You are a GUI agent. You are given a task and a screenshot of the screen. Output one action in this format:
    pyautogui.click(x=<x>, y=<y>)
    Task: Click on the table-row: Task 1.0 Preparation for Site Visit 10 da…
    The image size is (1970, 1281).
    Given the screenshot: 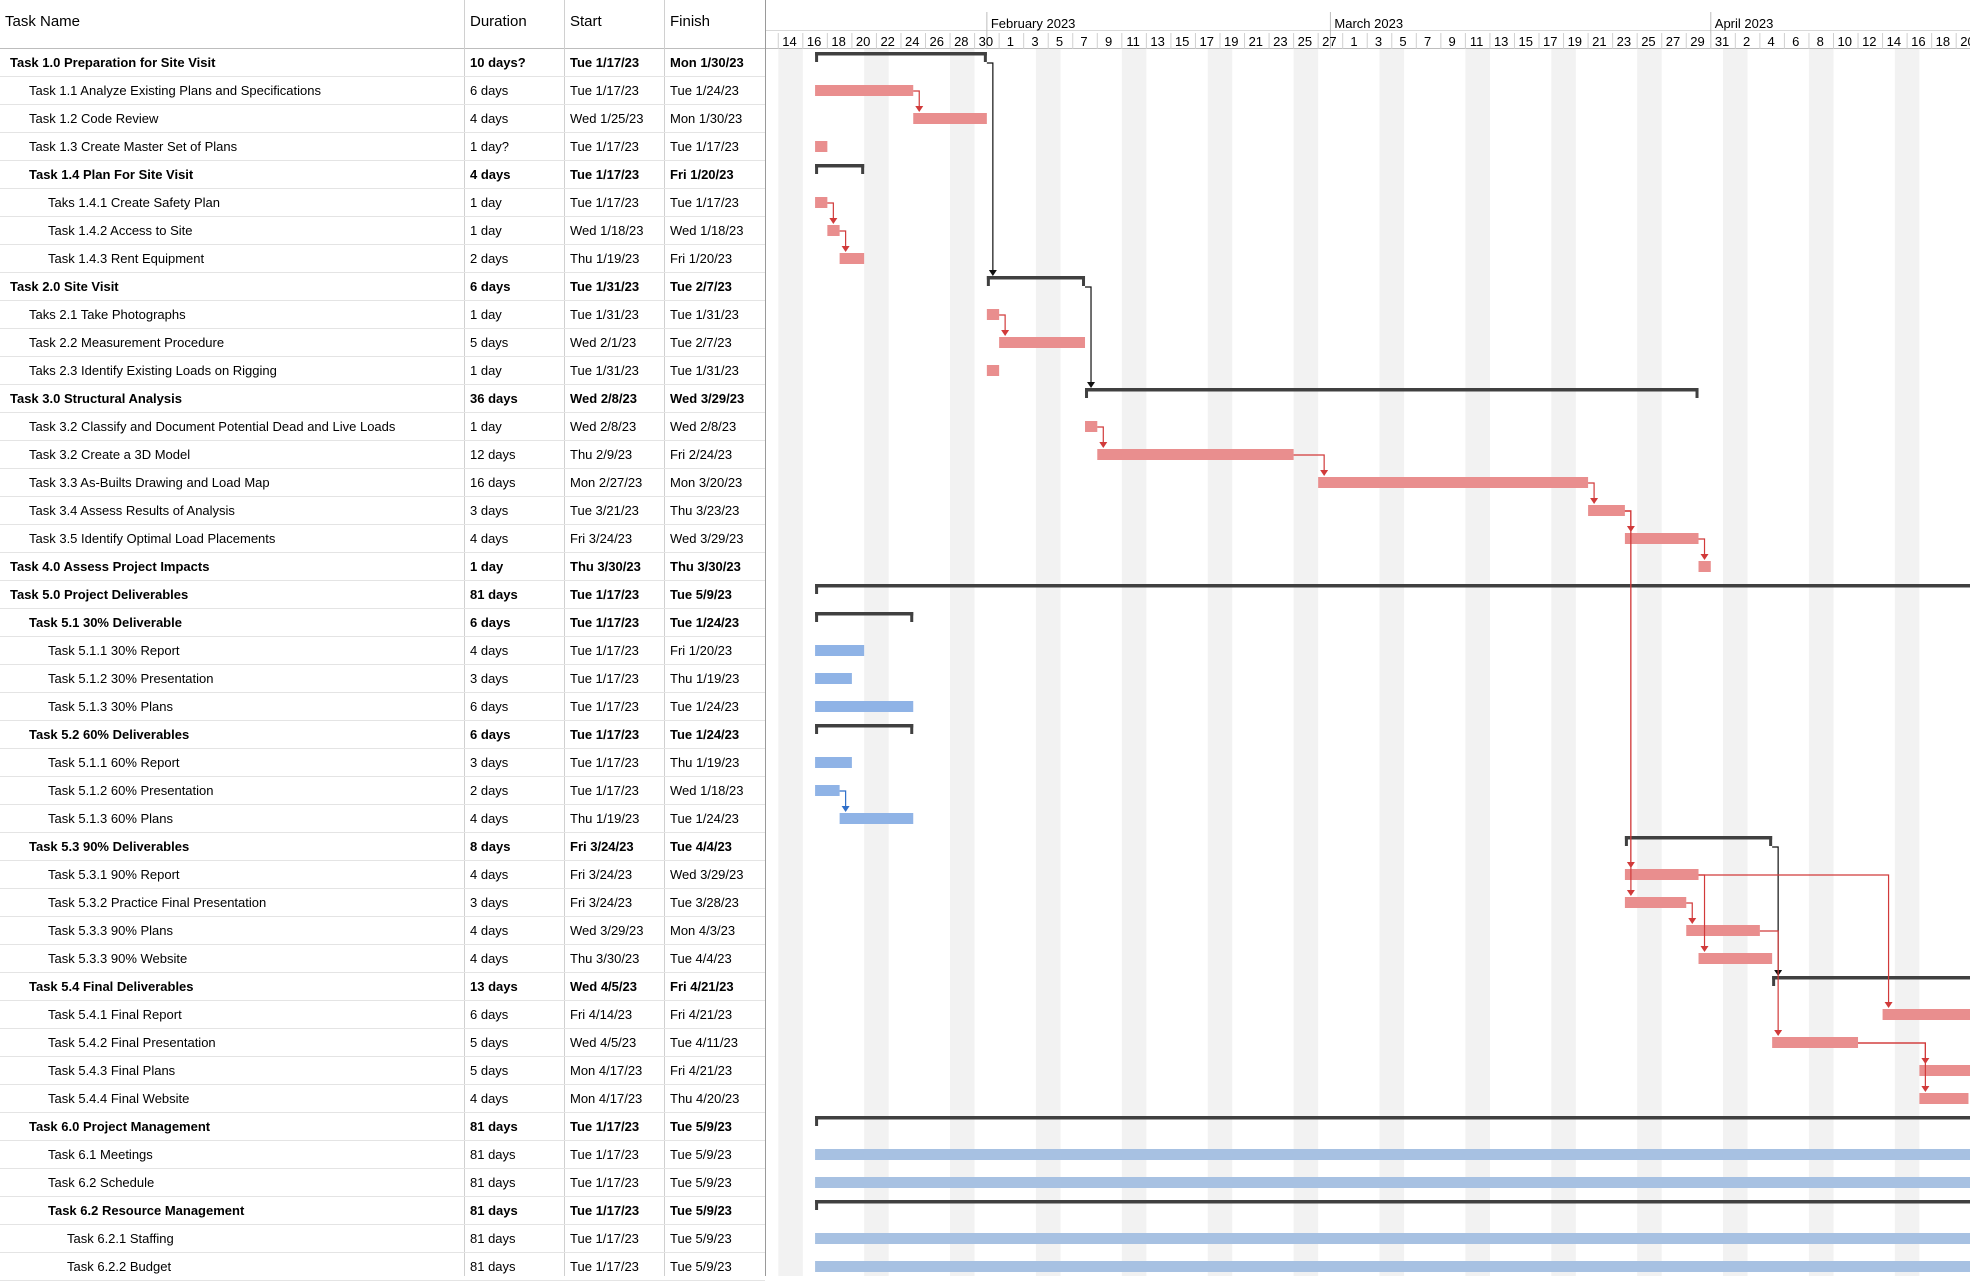 What is the action you would take?
    pyautogui.click(x=382, y=63)
    